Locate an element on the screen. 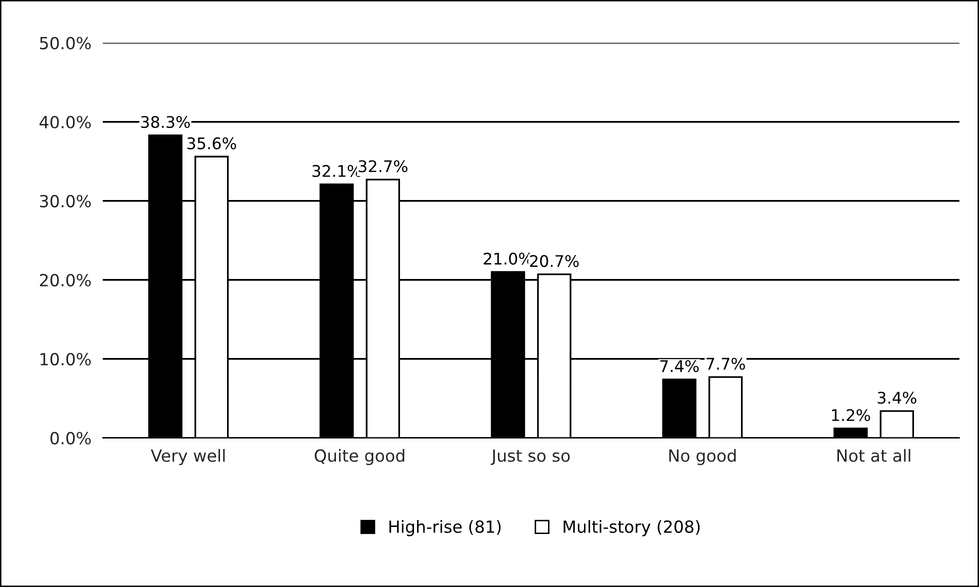  y-tick-label: 30.0% is located at coordinates (65, 201).